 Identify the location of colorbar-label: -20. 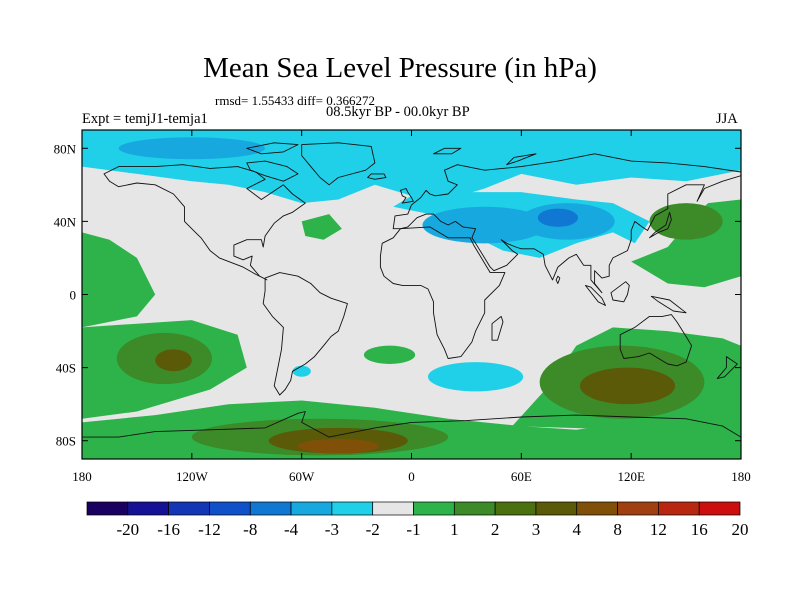
(127, 529).